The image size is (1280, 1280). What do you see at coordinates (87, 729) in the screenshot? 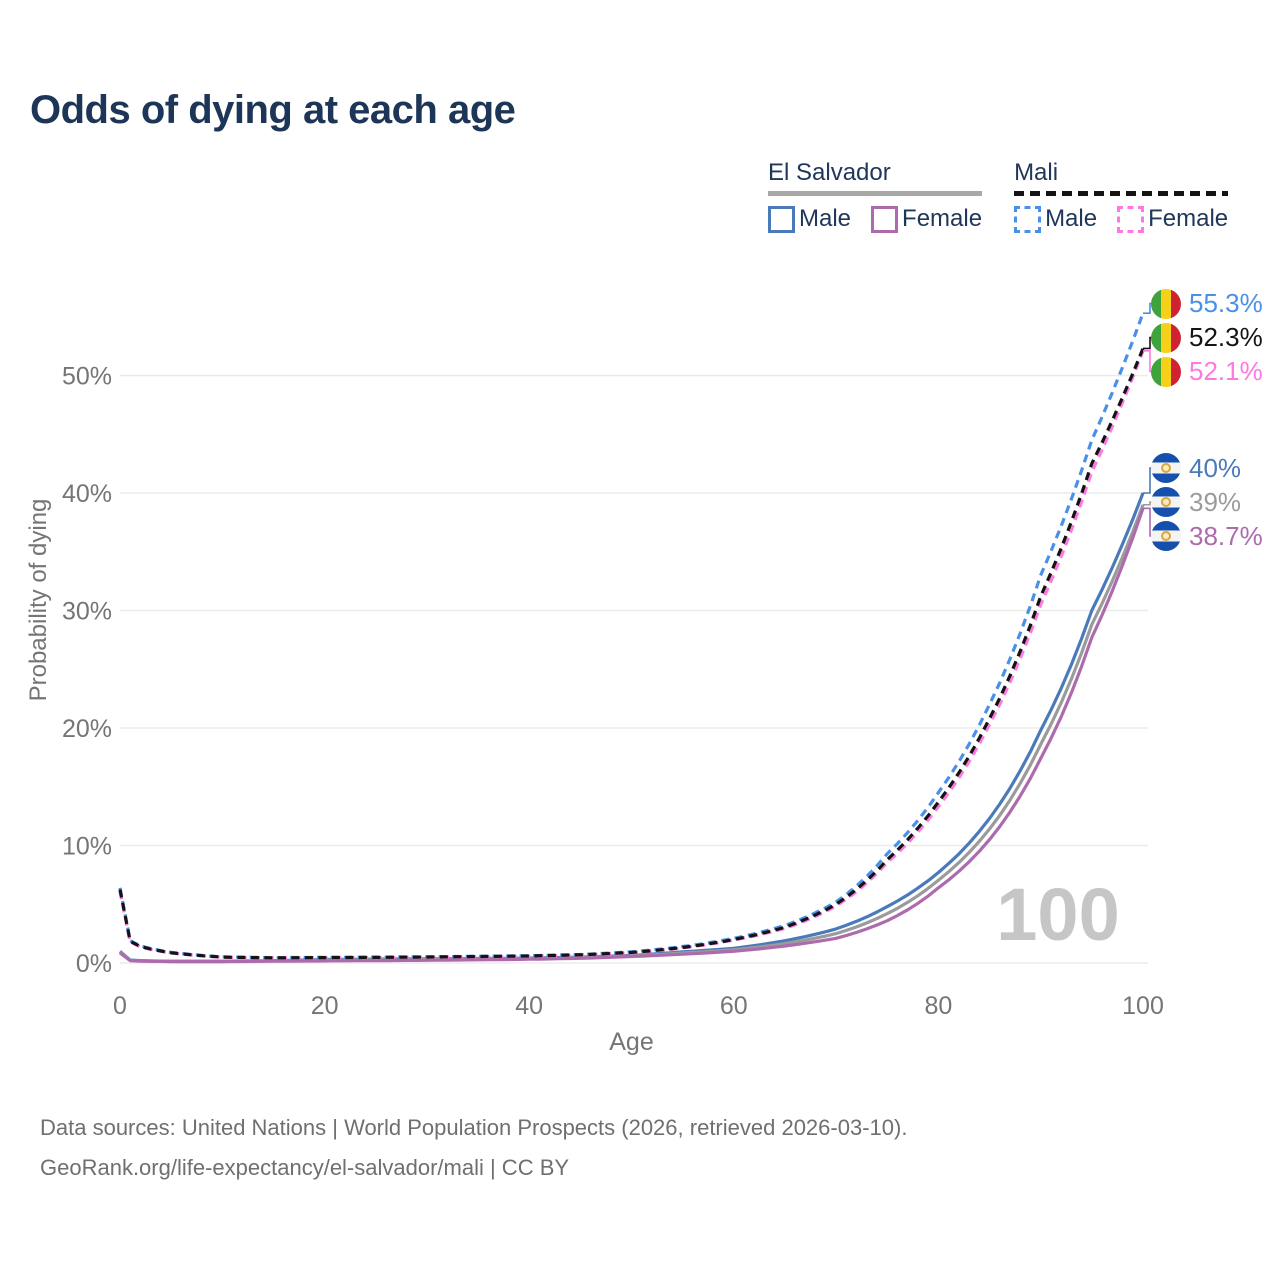
I see `y-tick-label: 20%` at bounding box center [87, 729].